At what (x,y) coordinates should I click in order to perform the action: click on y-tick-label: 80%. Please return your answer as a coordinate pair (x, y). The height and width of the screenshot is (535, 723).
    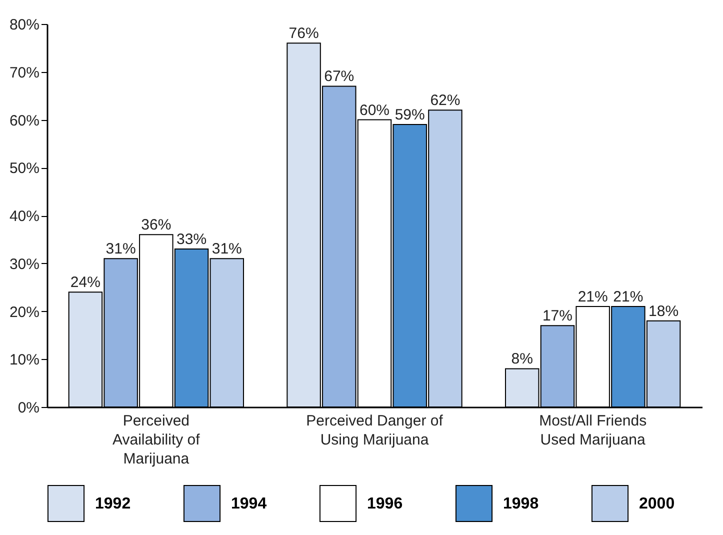
    Looking at the image, I should click on (24, 25).